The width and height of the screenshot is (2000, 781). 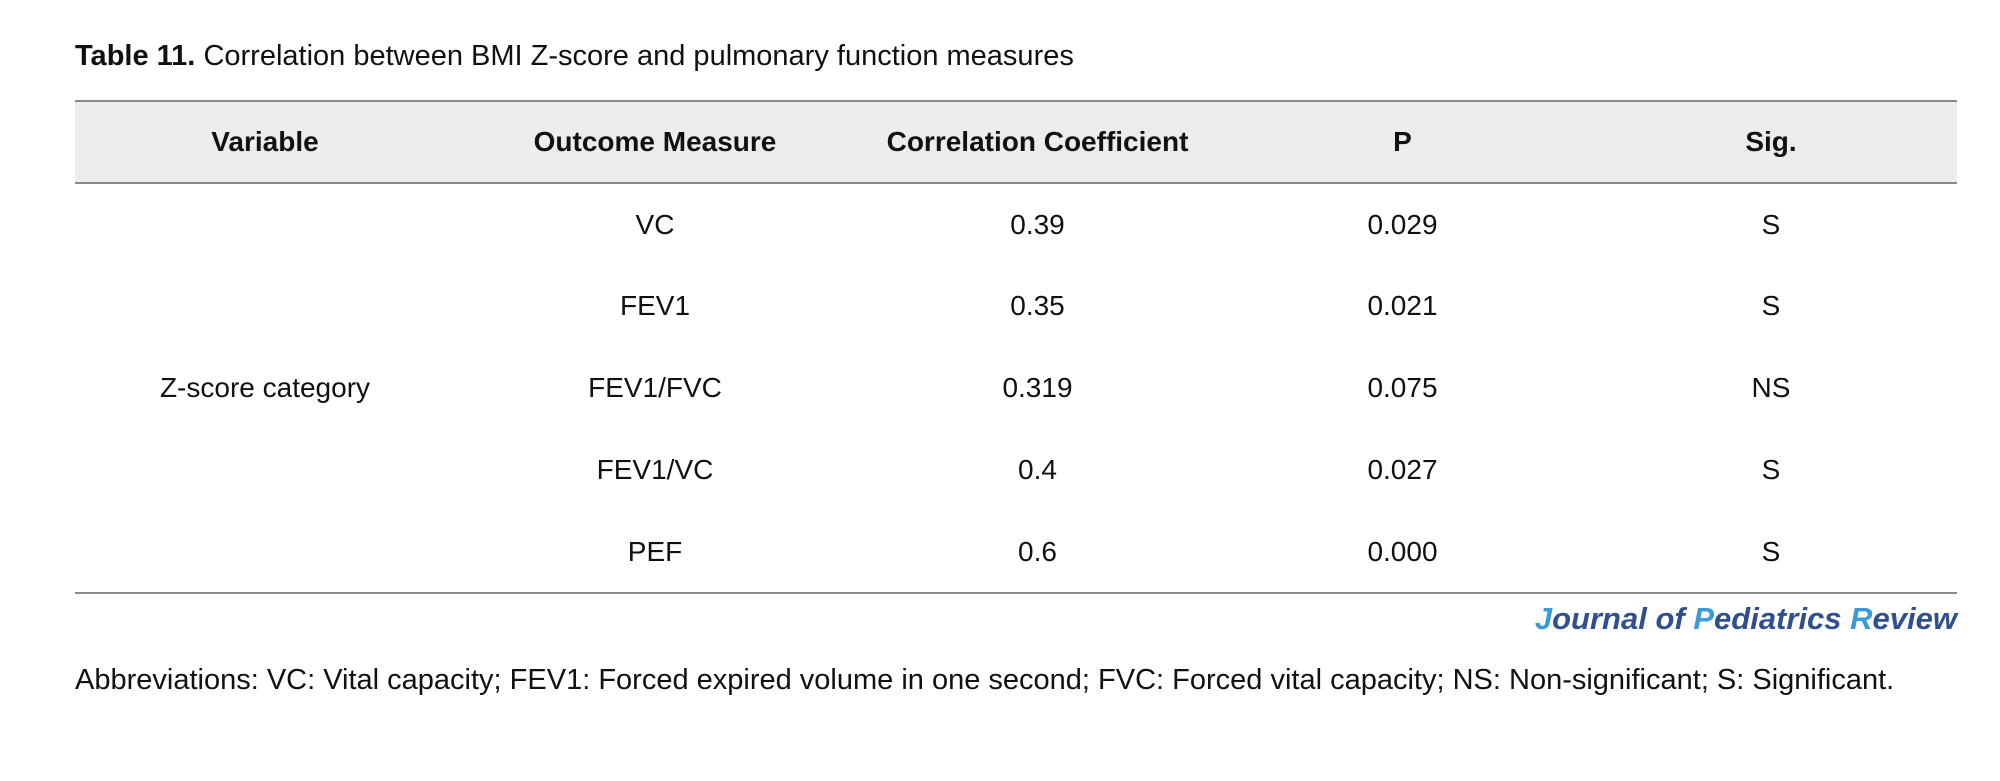 What do you see at coordinates (655, 142) in the screenshot?
I see `header-outcome-measure: Outcome Measure` at bounding box center [655, 142].